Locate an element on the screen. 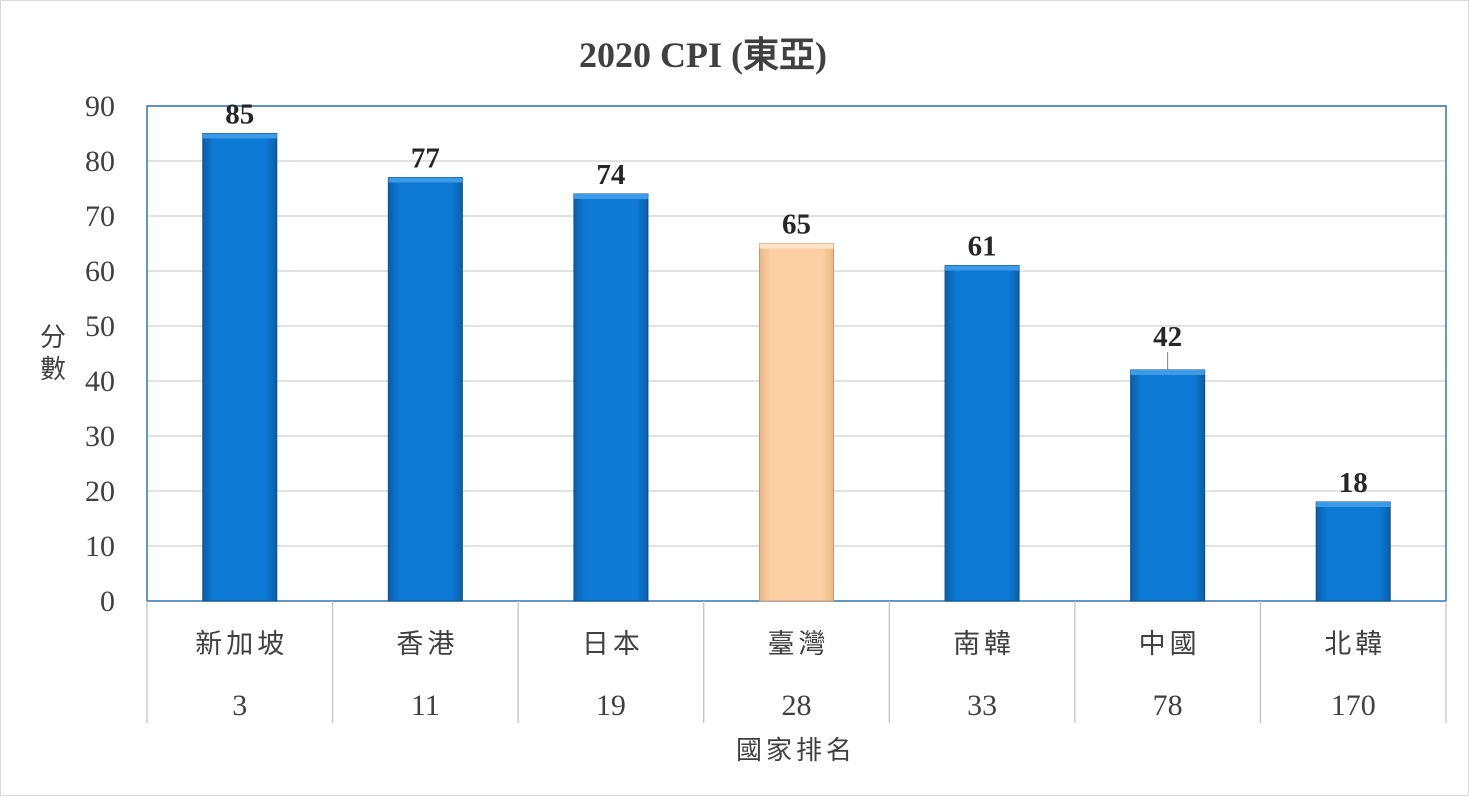 The image size is (1469, 797). category-label: 北韓 is located at coordinates (1355, 644).